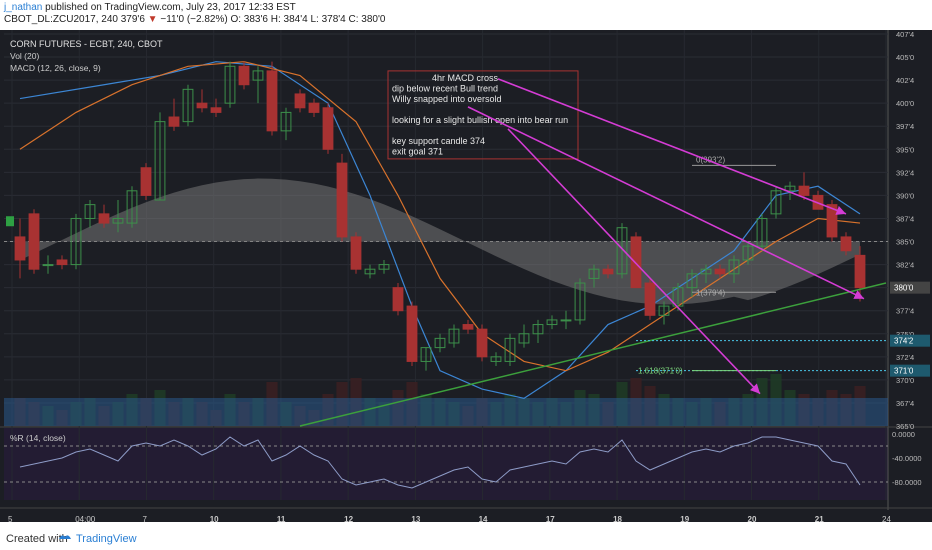 The height and width of the screenshot is (550, 932). Describe the element at coordinates (214, 518) in the screenshot. I see `time-tick-label: 10` at that location.